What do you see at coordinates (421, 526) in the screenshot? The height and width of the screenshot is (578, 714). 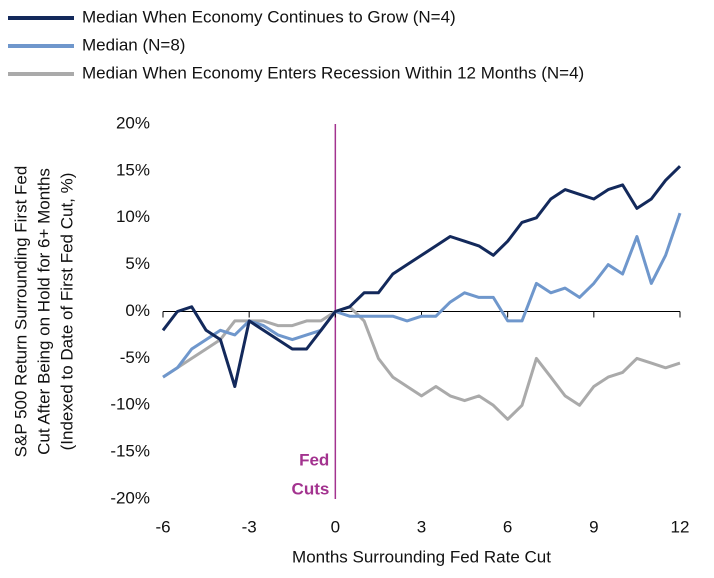 I see `x-tick-label: 3` at bounding box center [421, 526].